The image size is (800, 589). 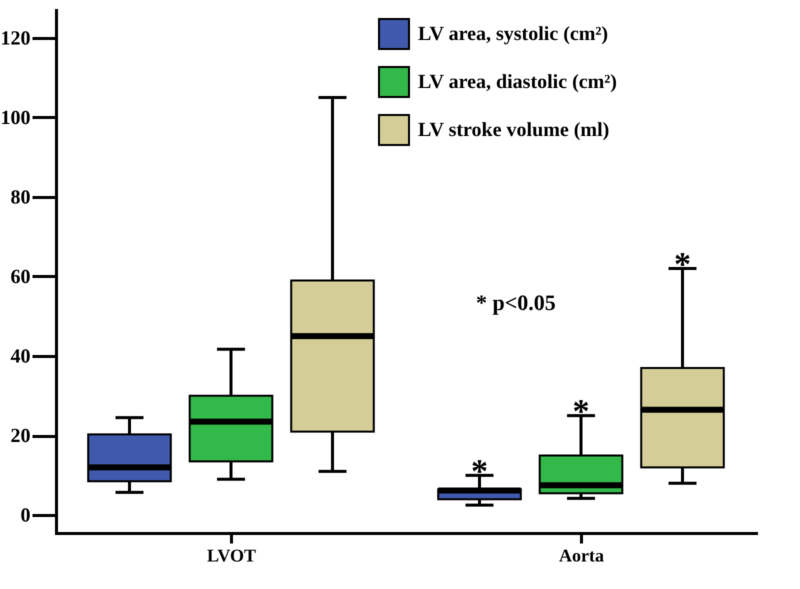 What do you see at coordinates (20, 197) in the screenshot?
I see `y-tick-label: 80` at bounding box center [20, 197].